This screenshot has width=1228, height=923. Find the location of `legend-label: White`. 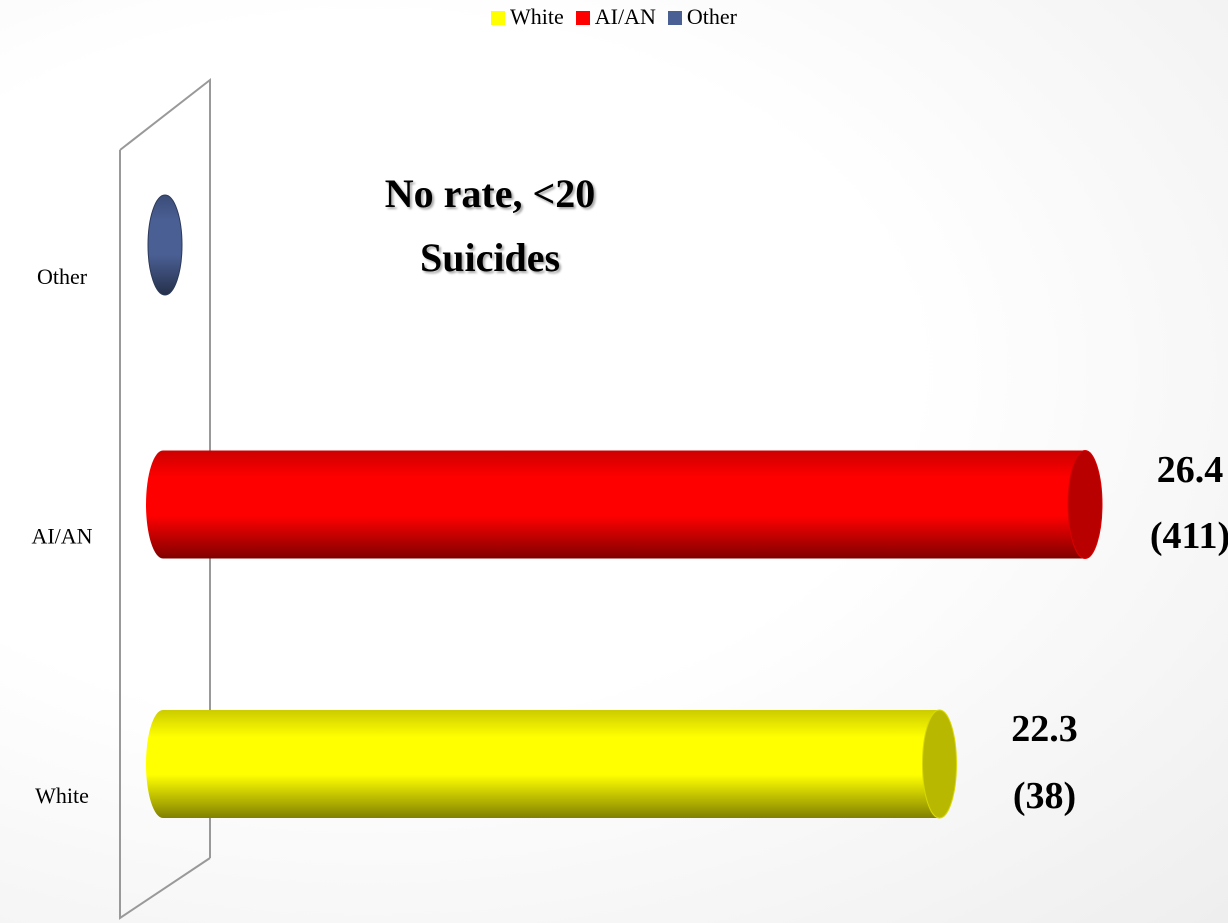

legend-label: White is located at coordinates (537, 16).